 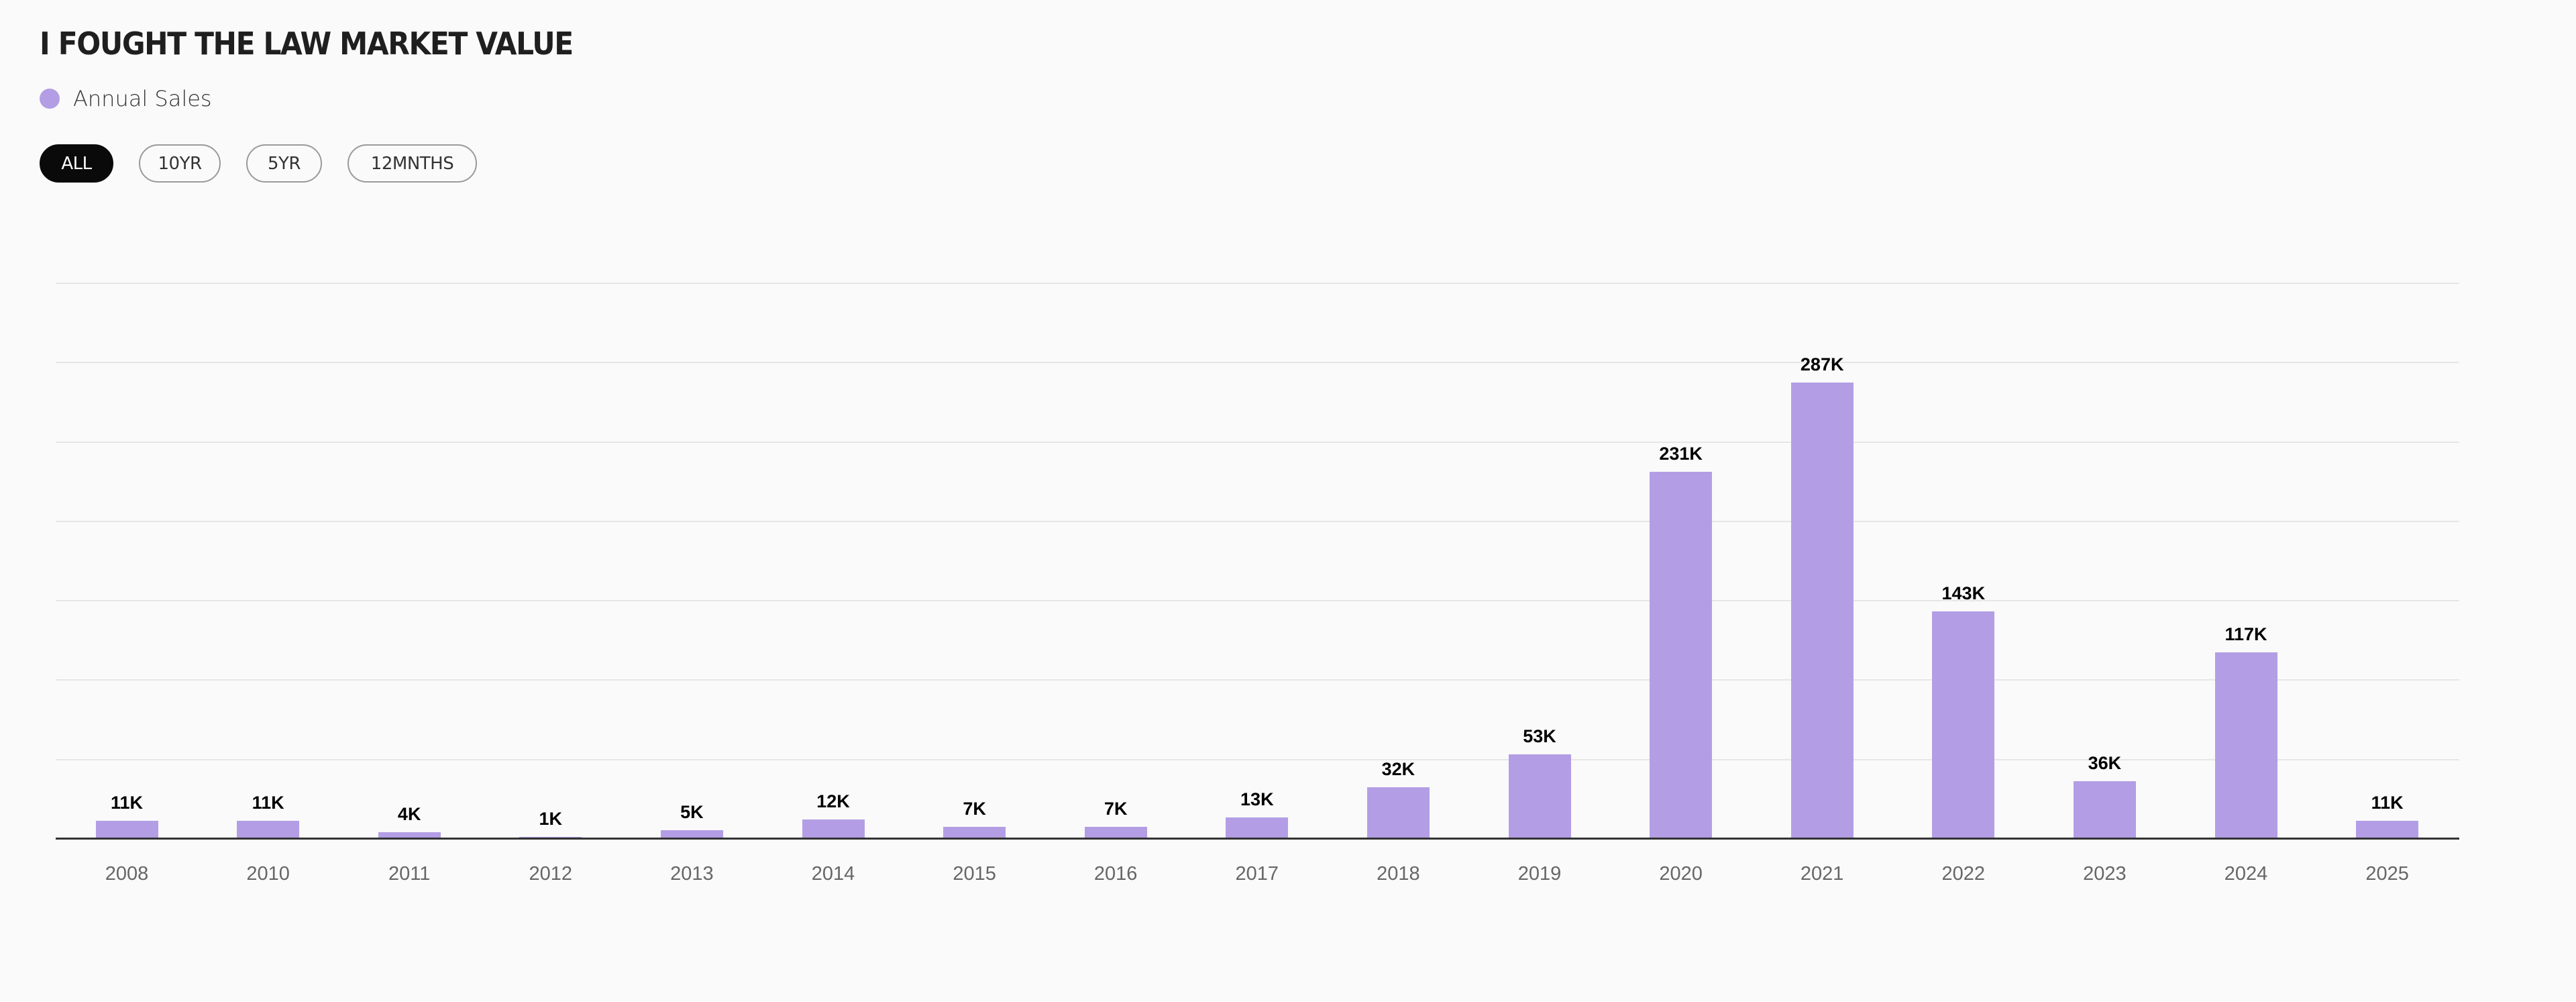 What do you see at coordinates (551, 874) in the screenshot?
I see `x-axis-label: 2012` at bounding box center [551, 874].